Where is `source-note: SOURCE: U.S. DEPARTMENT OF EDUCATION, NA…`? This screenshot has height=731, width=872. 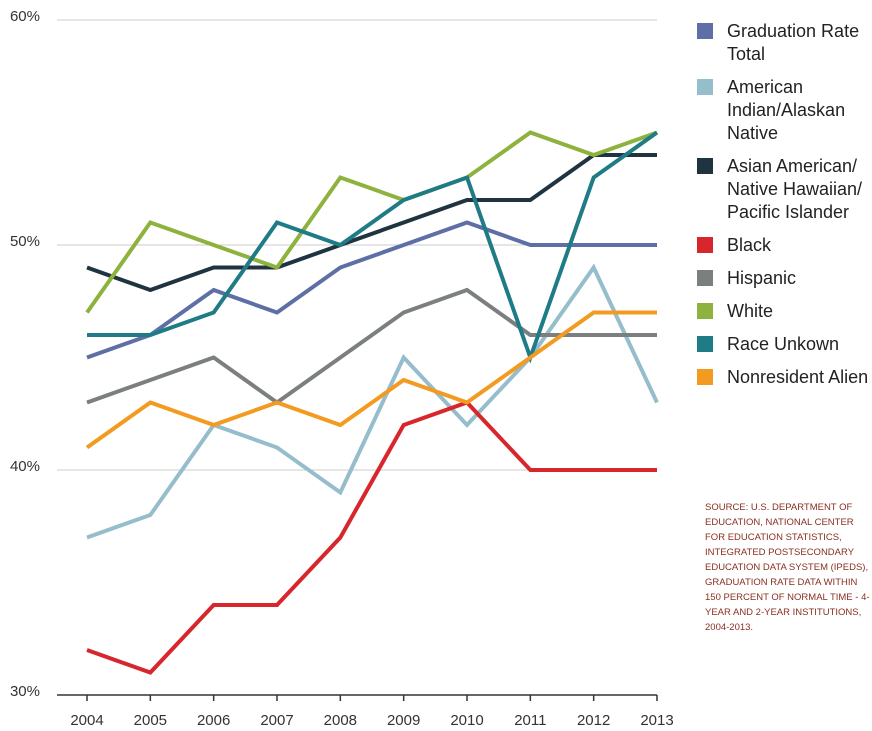
source-note: SOURCE: U.S. DEPARTMENT OF EDUCATION, NA… is located at coordinates (787, 567).